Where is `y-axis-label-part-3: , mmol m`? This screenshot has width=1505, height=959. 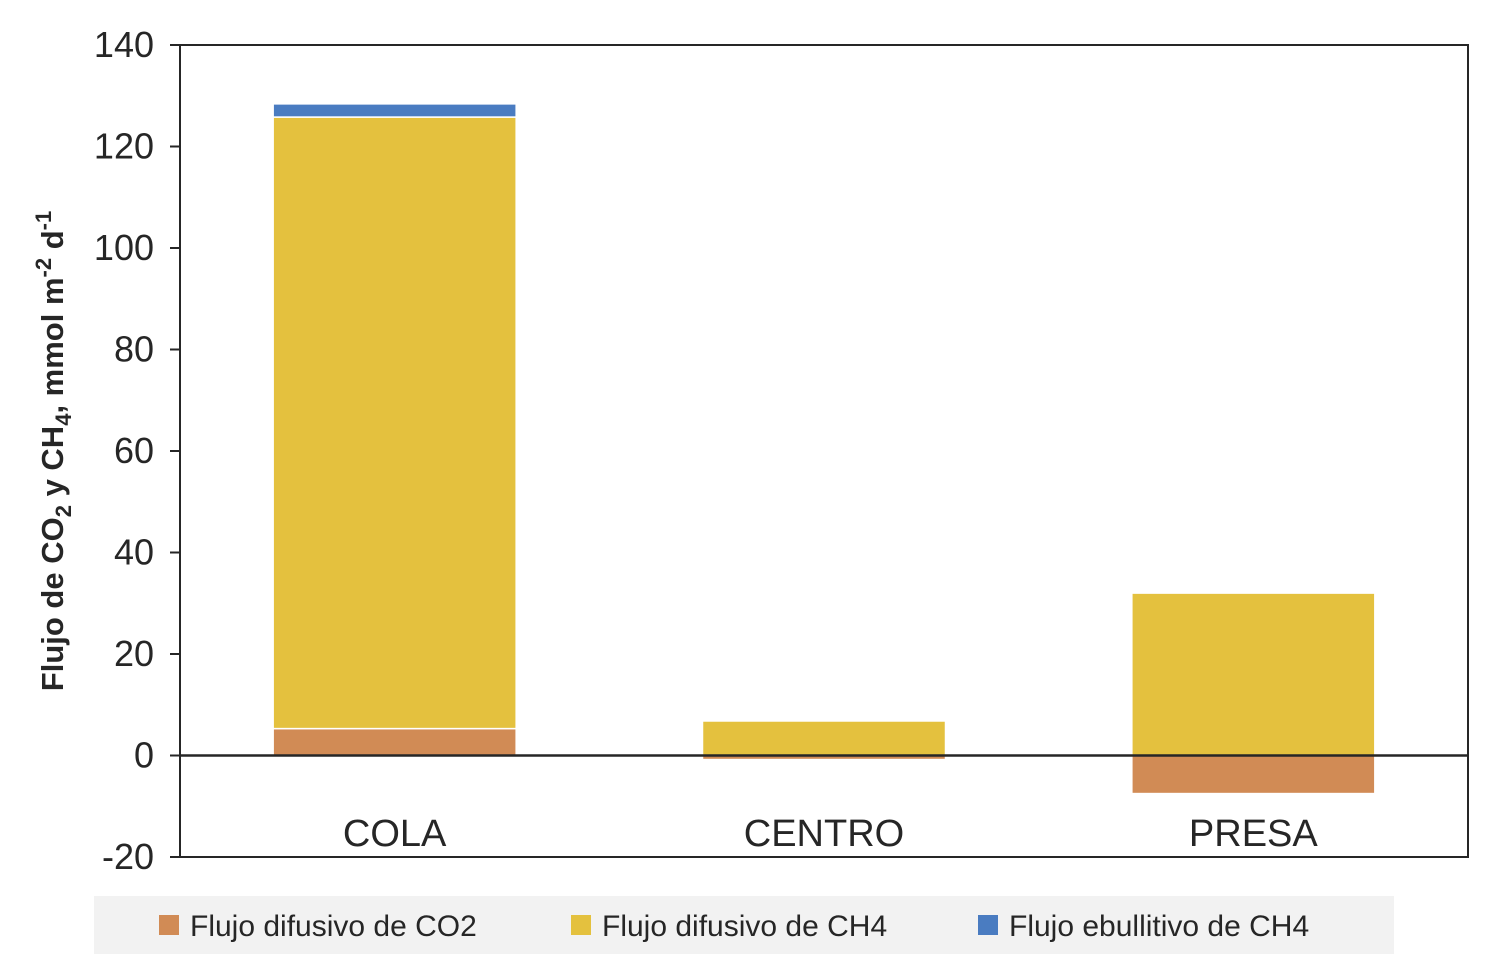 y-axis-label-part-3: , mmol m is located at coordinates (52, 345).